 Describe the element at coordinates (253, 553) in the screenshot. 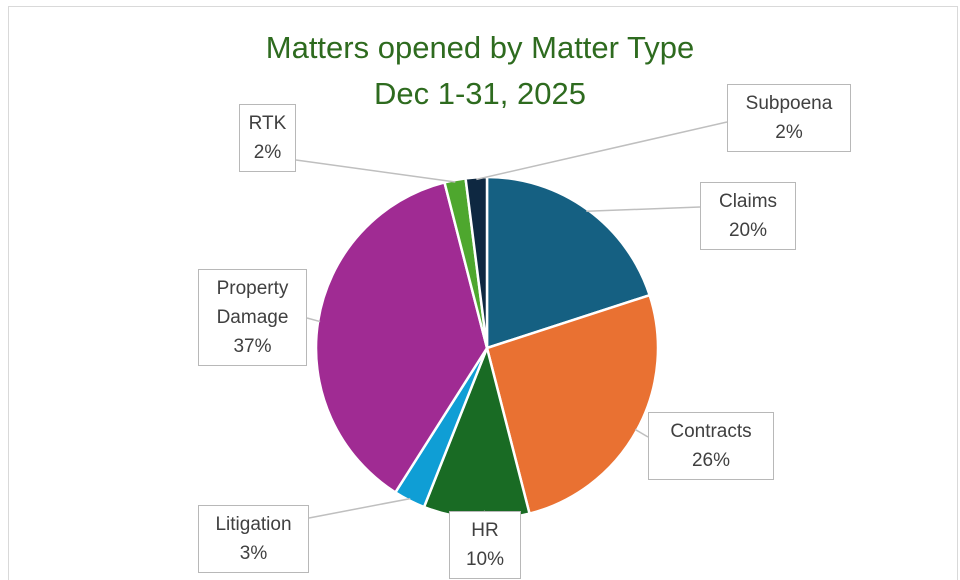

I see `value-label: 3%` at that location.